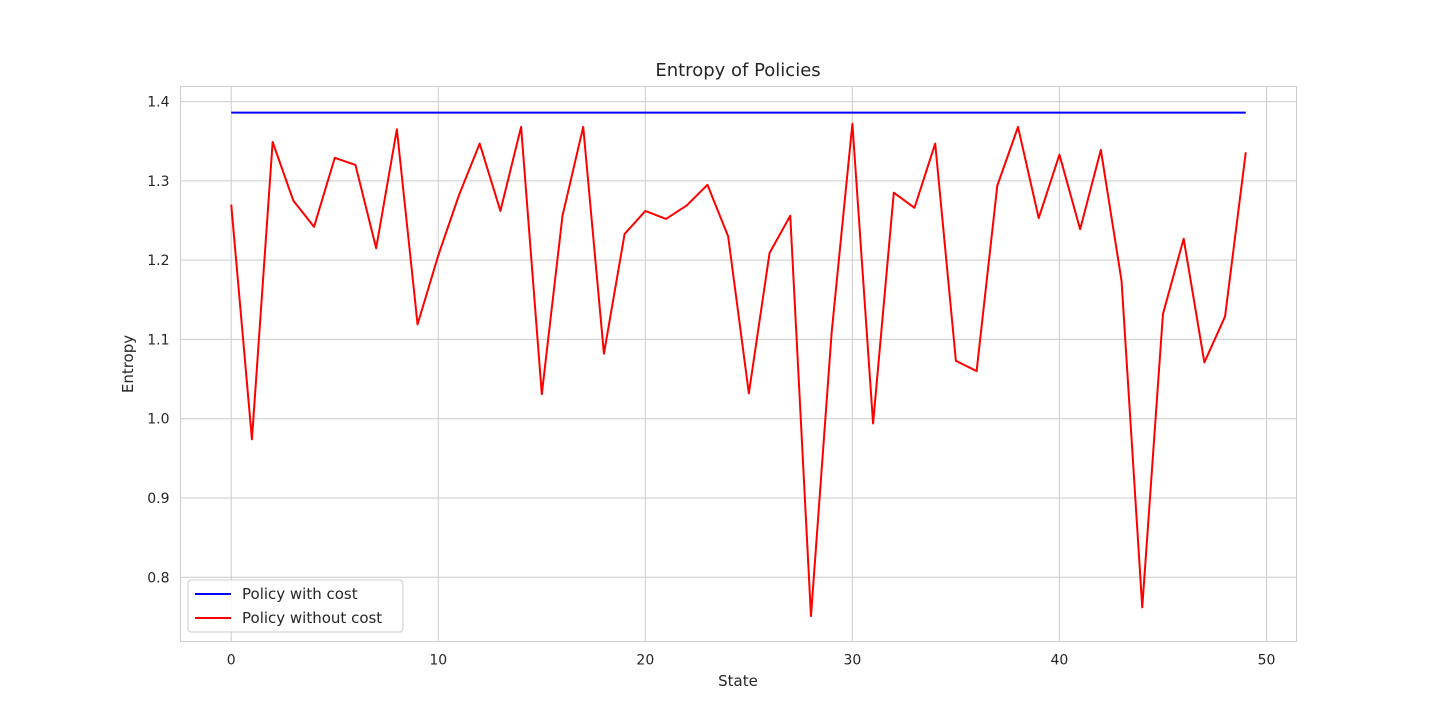 This screenshot has height=720, width=1440. I want to click on y-tick-labels: 0.8 0.9 1.0 1.1 1.2 1.3 1.4, so click(158, 341).